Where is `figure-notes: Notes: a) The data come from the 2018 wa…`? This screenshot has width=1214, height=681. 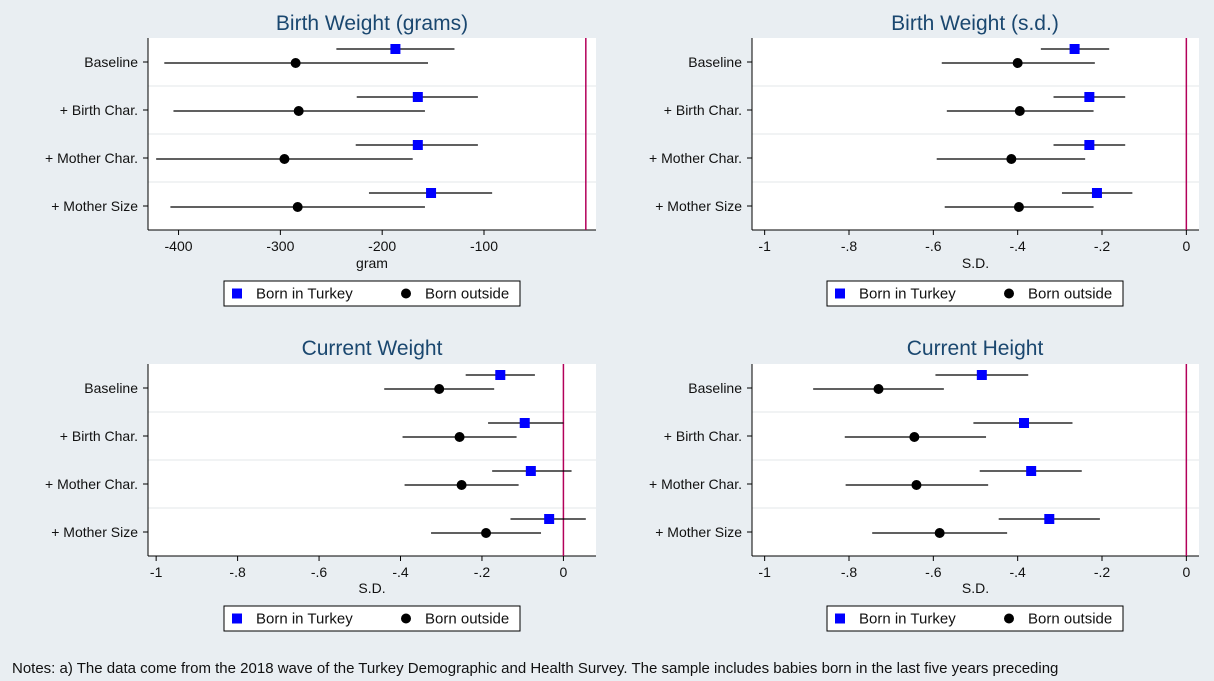 figure-notes: Notes: a) The data come from the 2018 wa… is located at coordinates (535, 668).